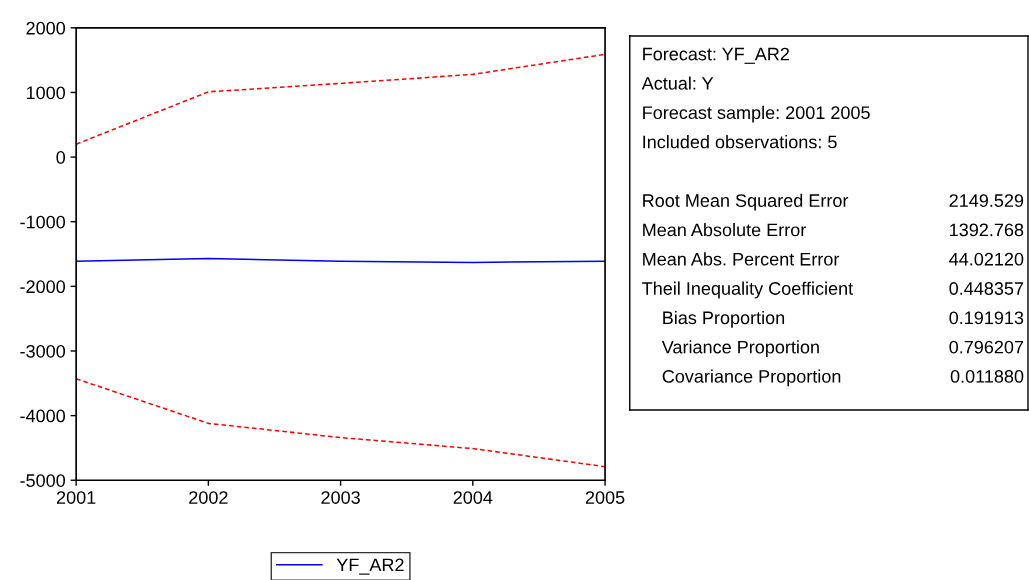 The width and height of the screenshot is (1029, 580). Describe the element at coordinates (208, 497) in the screenshot. I see `x-tick-label: 2002` at that location.